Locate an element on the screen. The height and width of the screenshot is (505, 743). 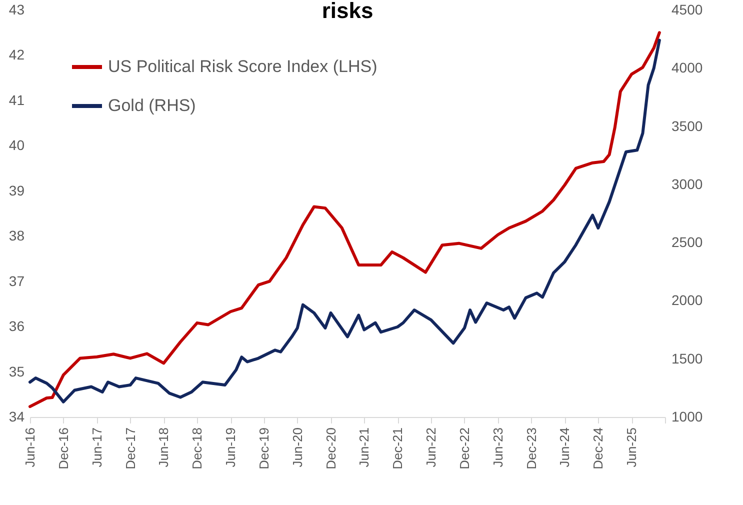
y-tick-label: 40 is located at coordinates (16, 145).